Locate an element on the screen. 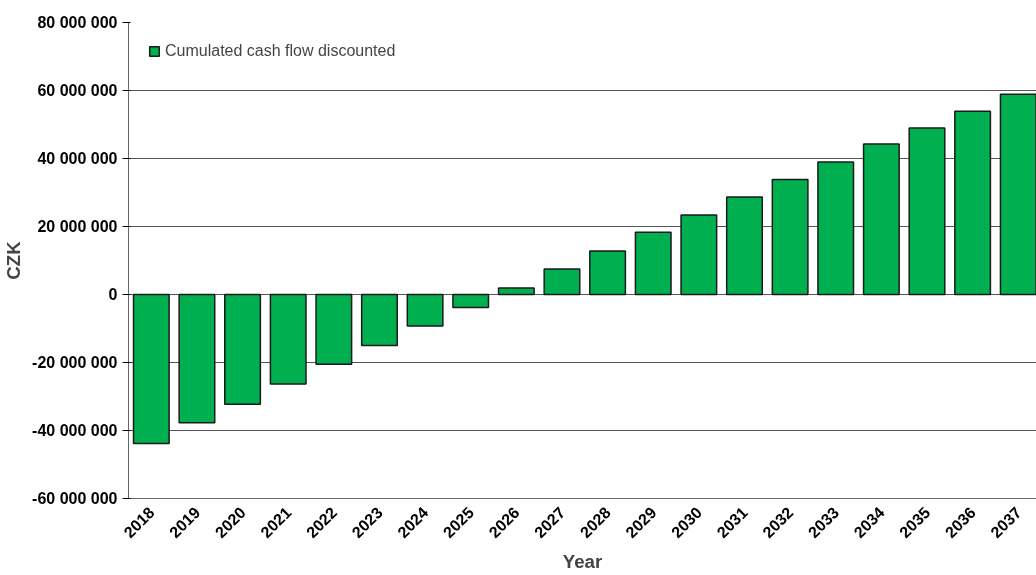 The width and height of the screenshot is (1036, 575). y-tick-label: 60 000 000 is located at coordinates (77, 90).